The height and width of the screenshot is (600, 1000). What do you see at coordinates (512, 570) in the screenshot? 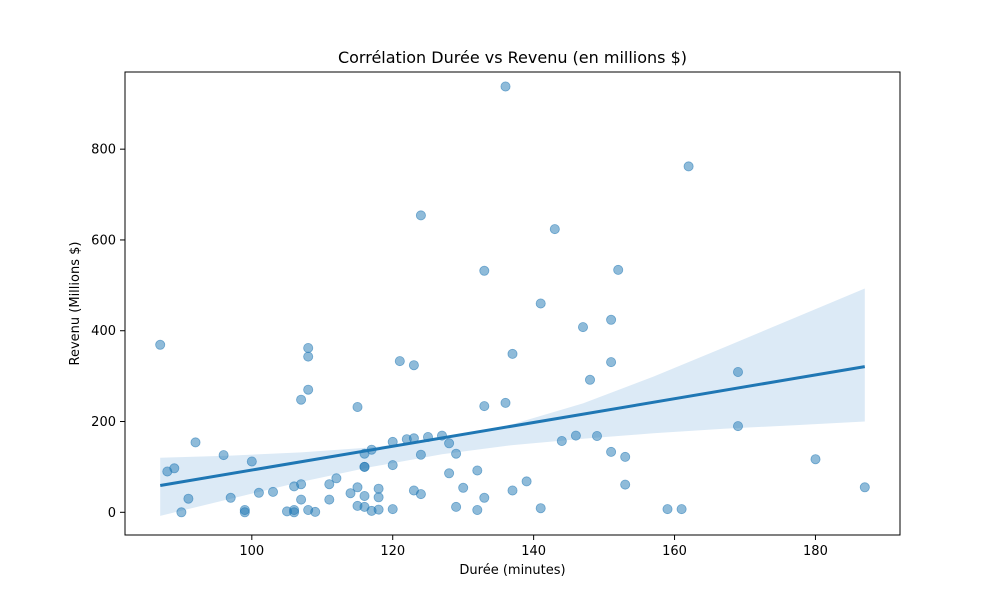
I see `x-axis-label: Durée (minutes)` at bounding box center [512, 570].